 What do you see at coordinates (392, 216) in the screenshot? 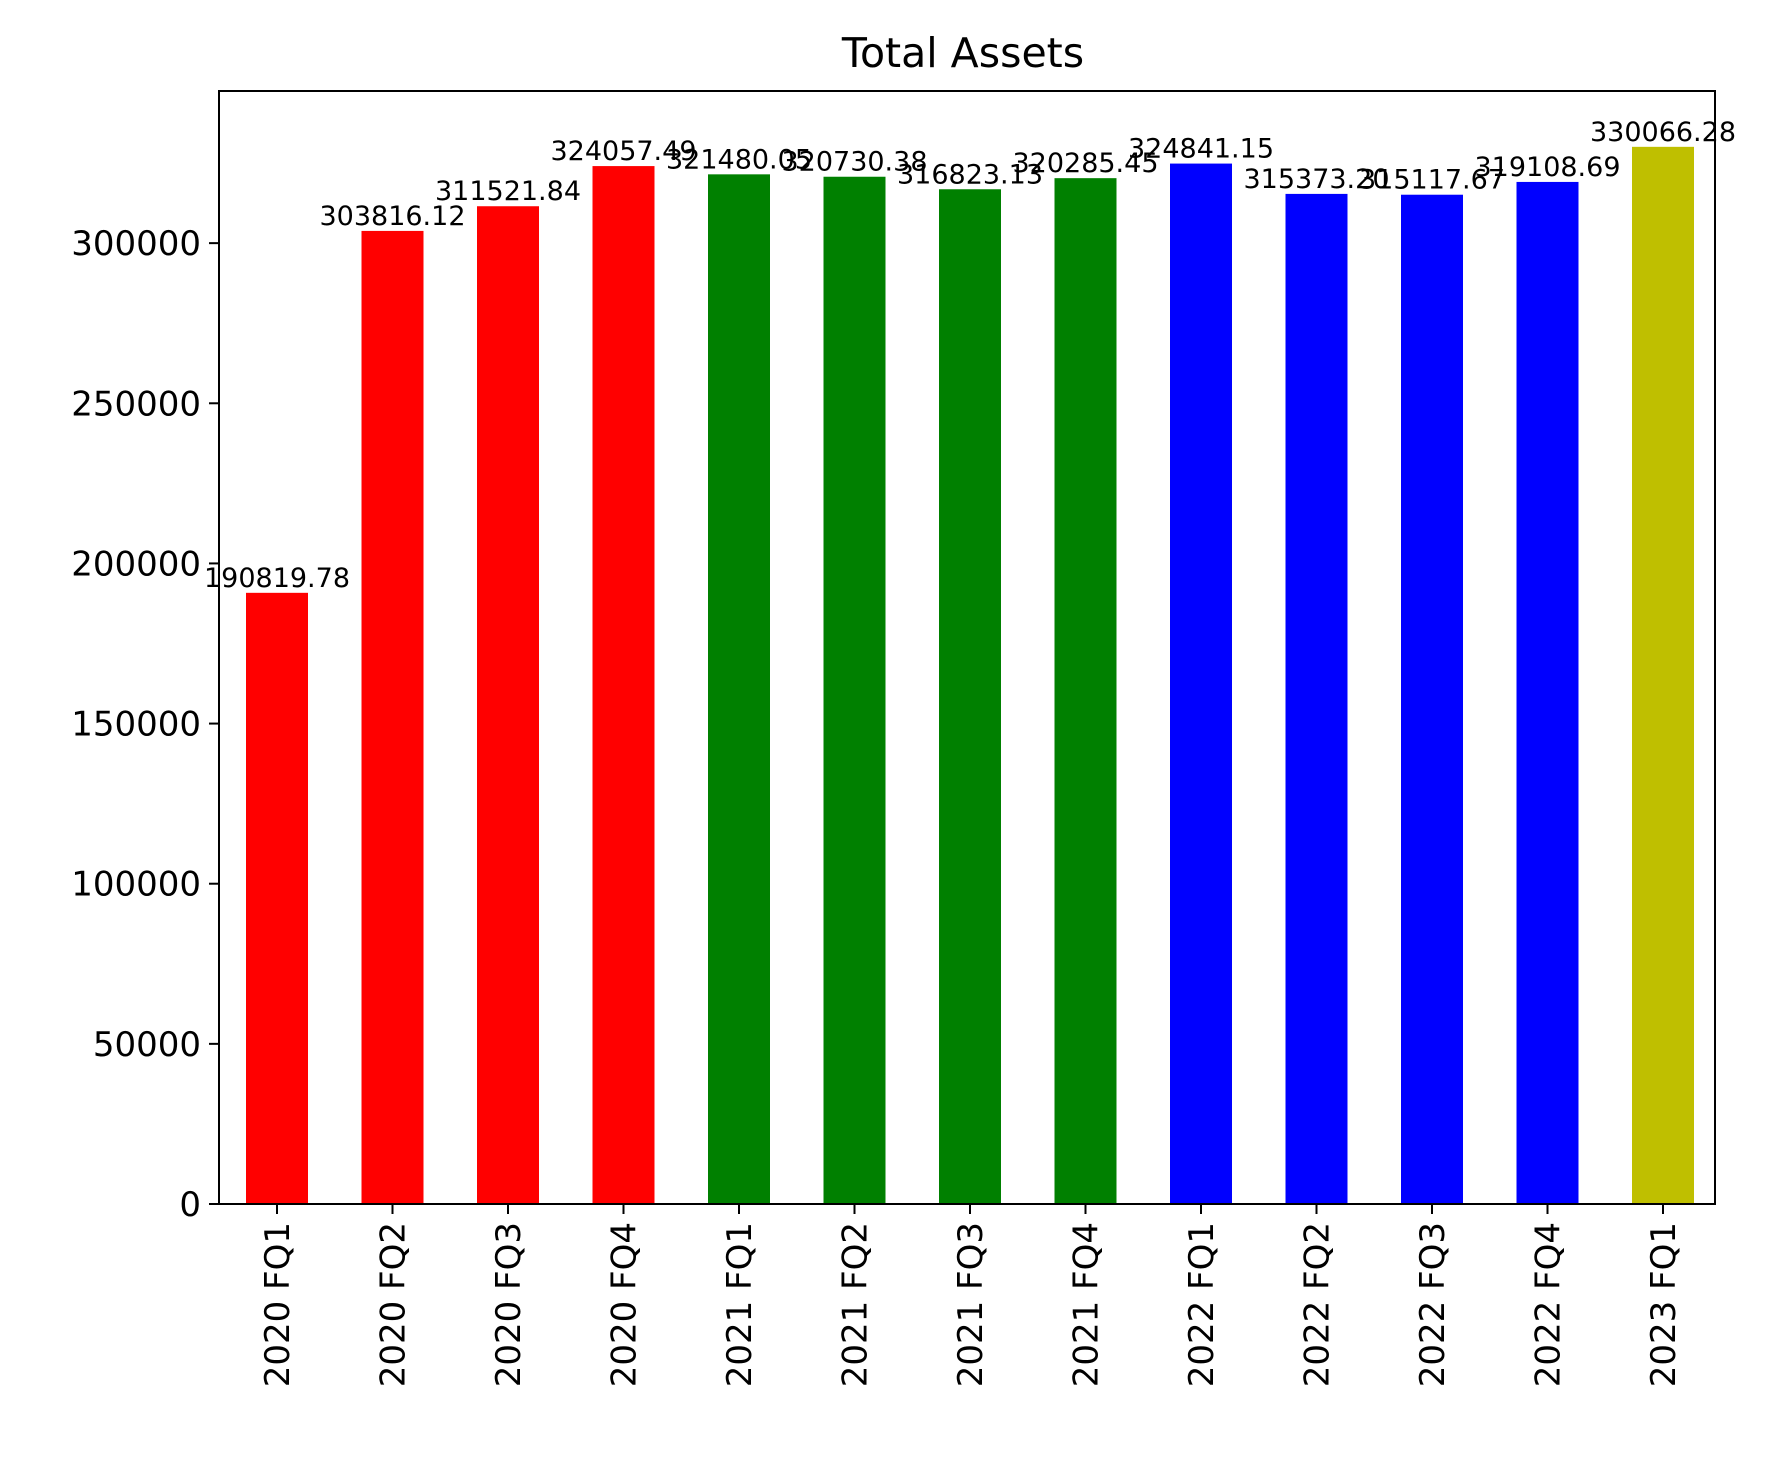
I see `data-label: 303816.12` at bounding box center [392, 216].